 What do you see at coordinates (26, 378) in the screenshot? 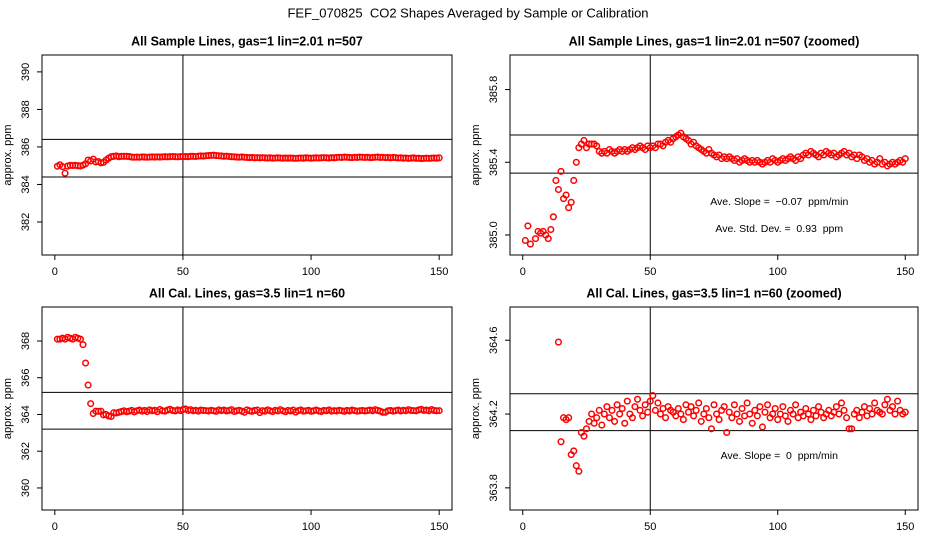
I see `y-tick-label: 366` at bounding box center [26, 378].